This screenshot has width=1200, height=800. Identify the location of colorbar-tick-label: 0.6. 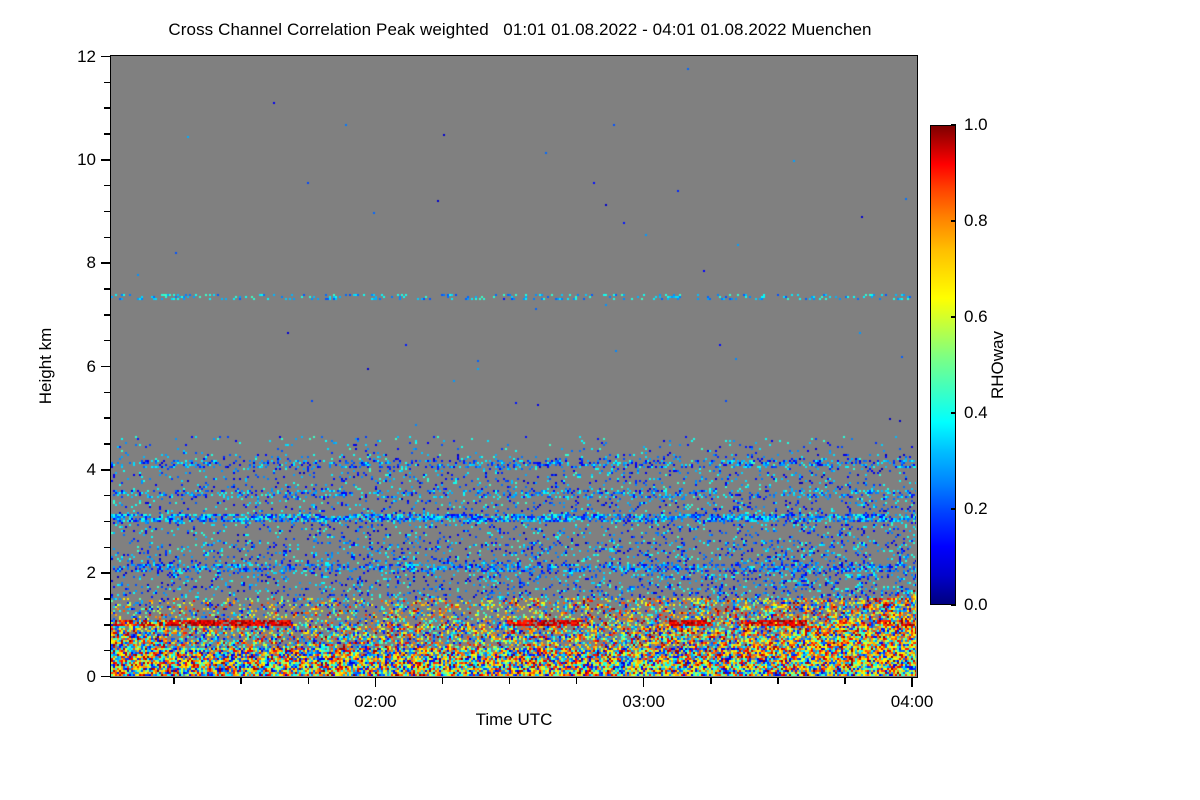
(976, 316).